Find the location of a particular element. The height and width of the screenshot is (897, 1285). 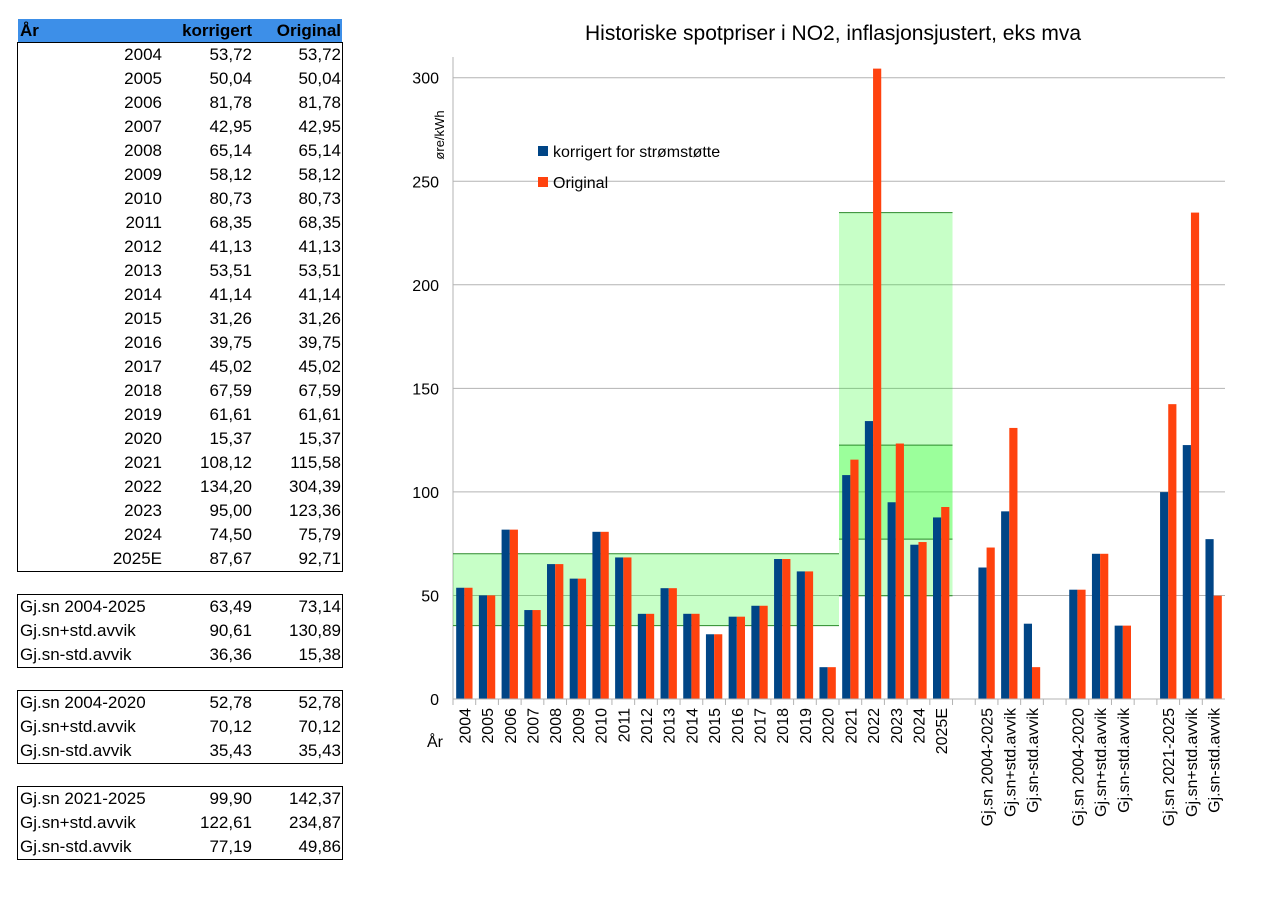

y-tick-label: 300 is located at coordinates (425, 79).